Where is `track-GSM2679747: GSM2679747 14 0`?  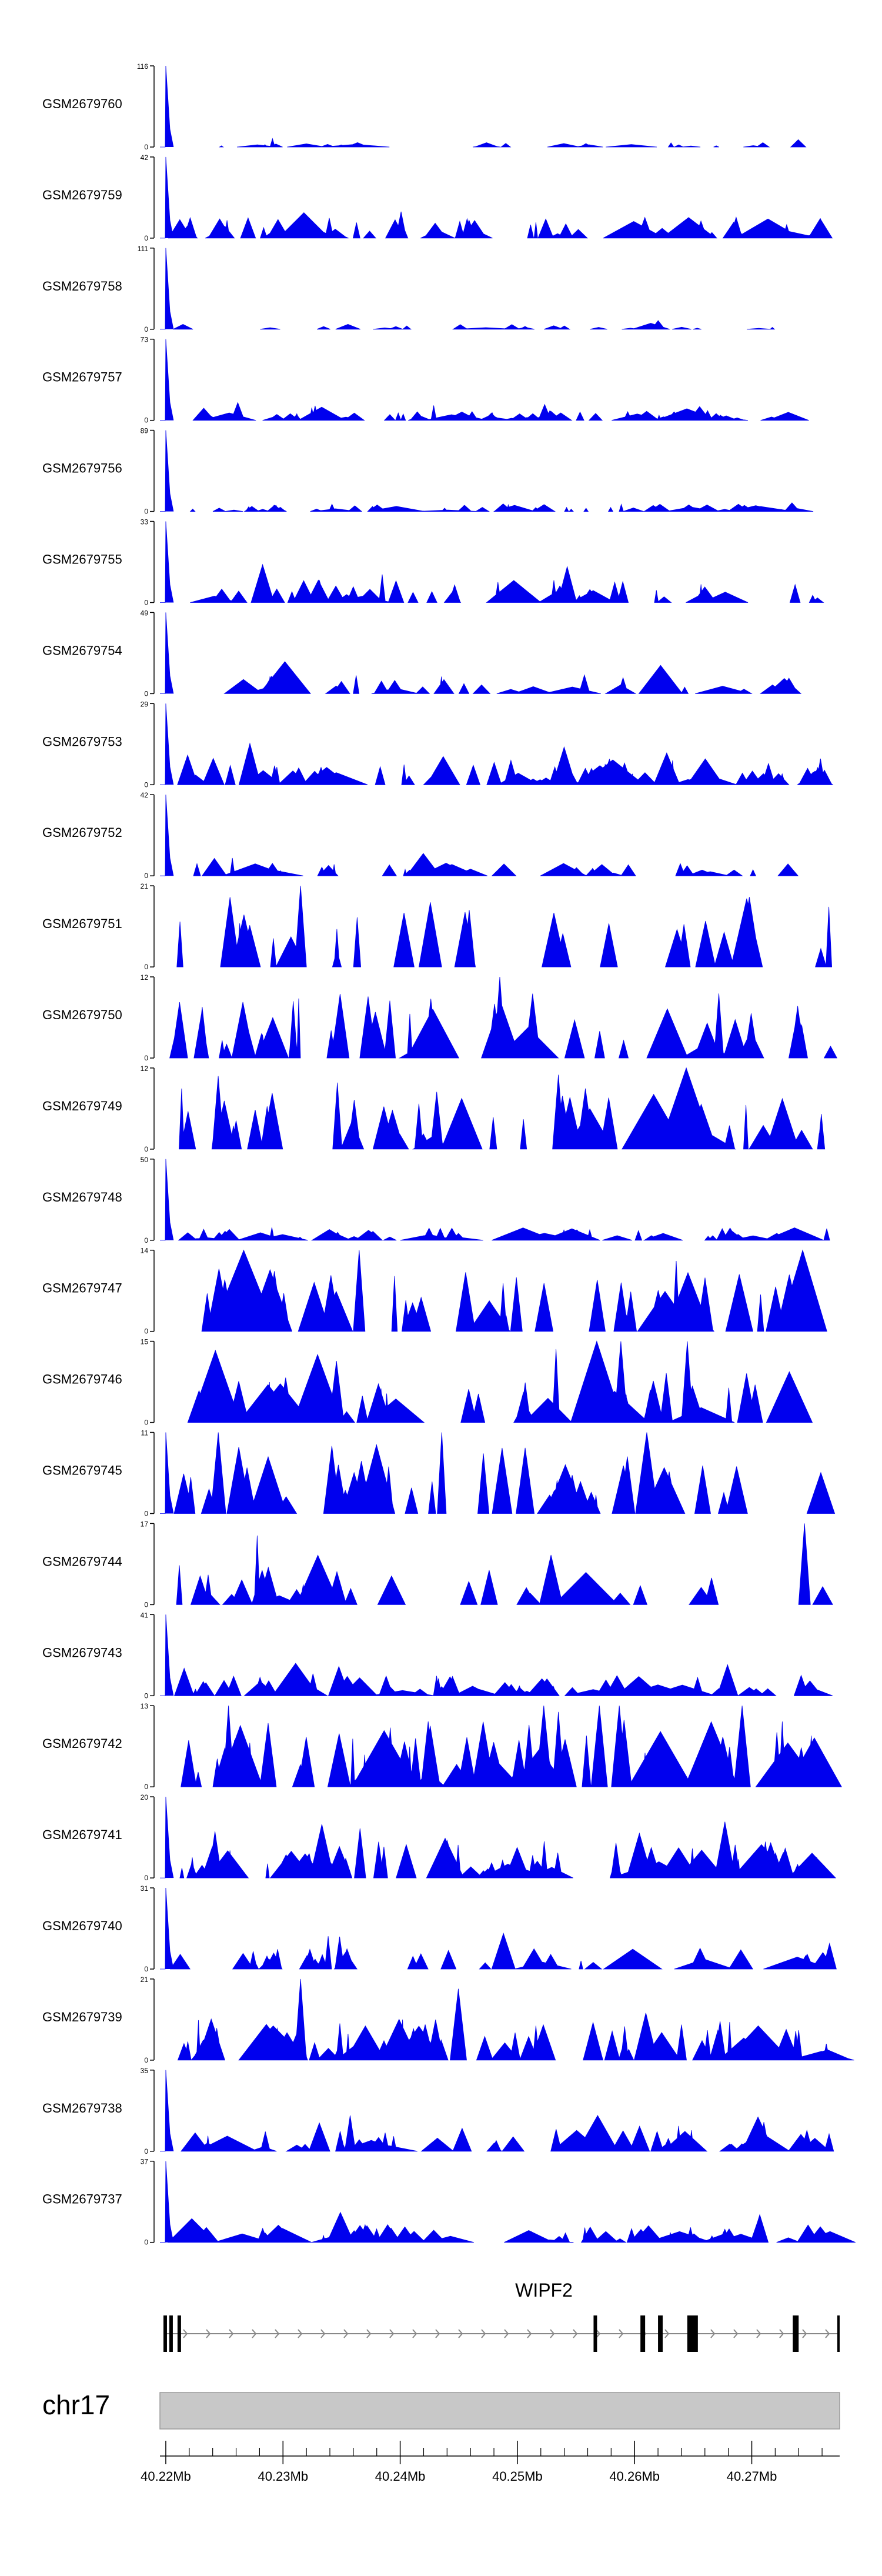
track-GSM2679747: GSM2679747 14 0 is located at coordinates (434, 1291).